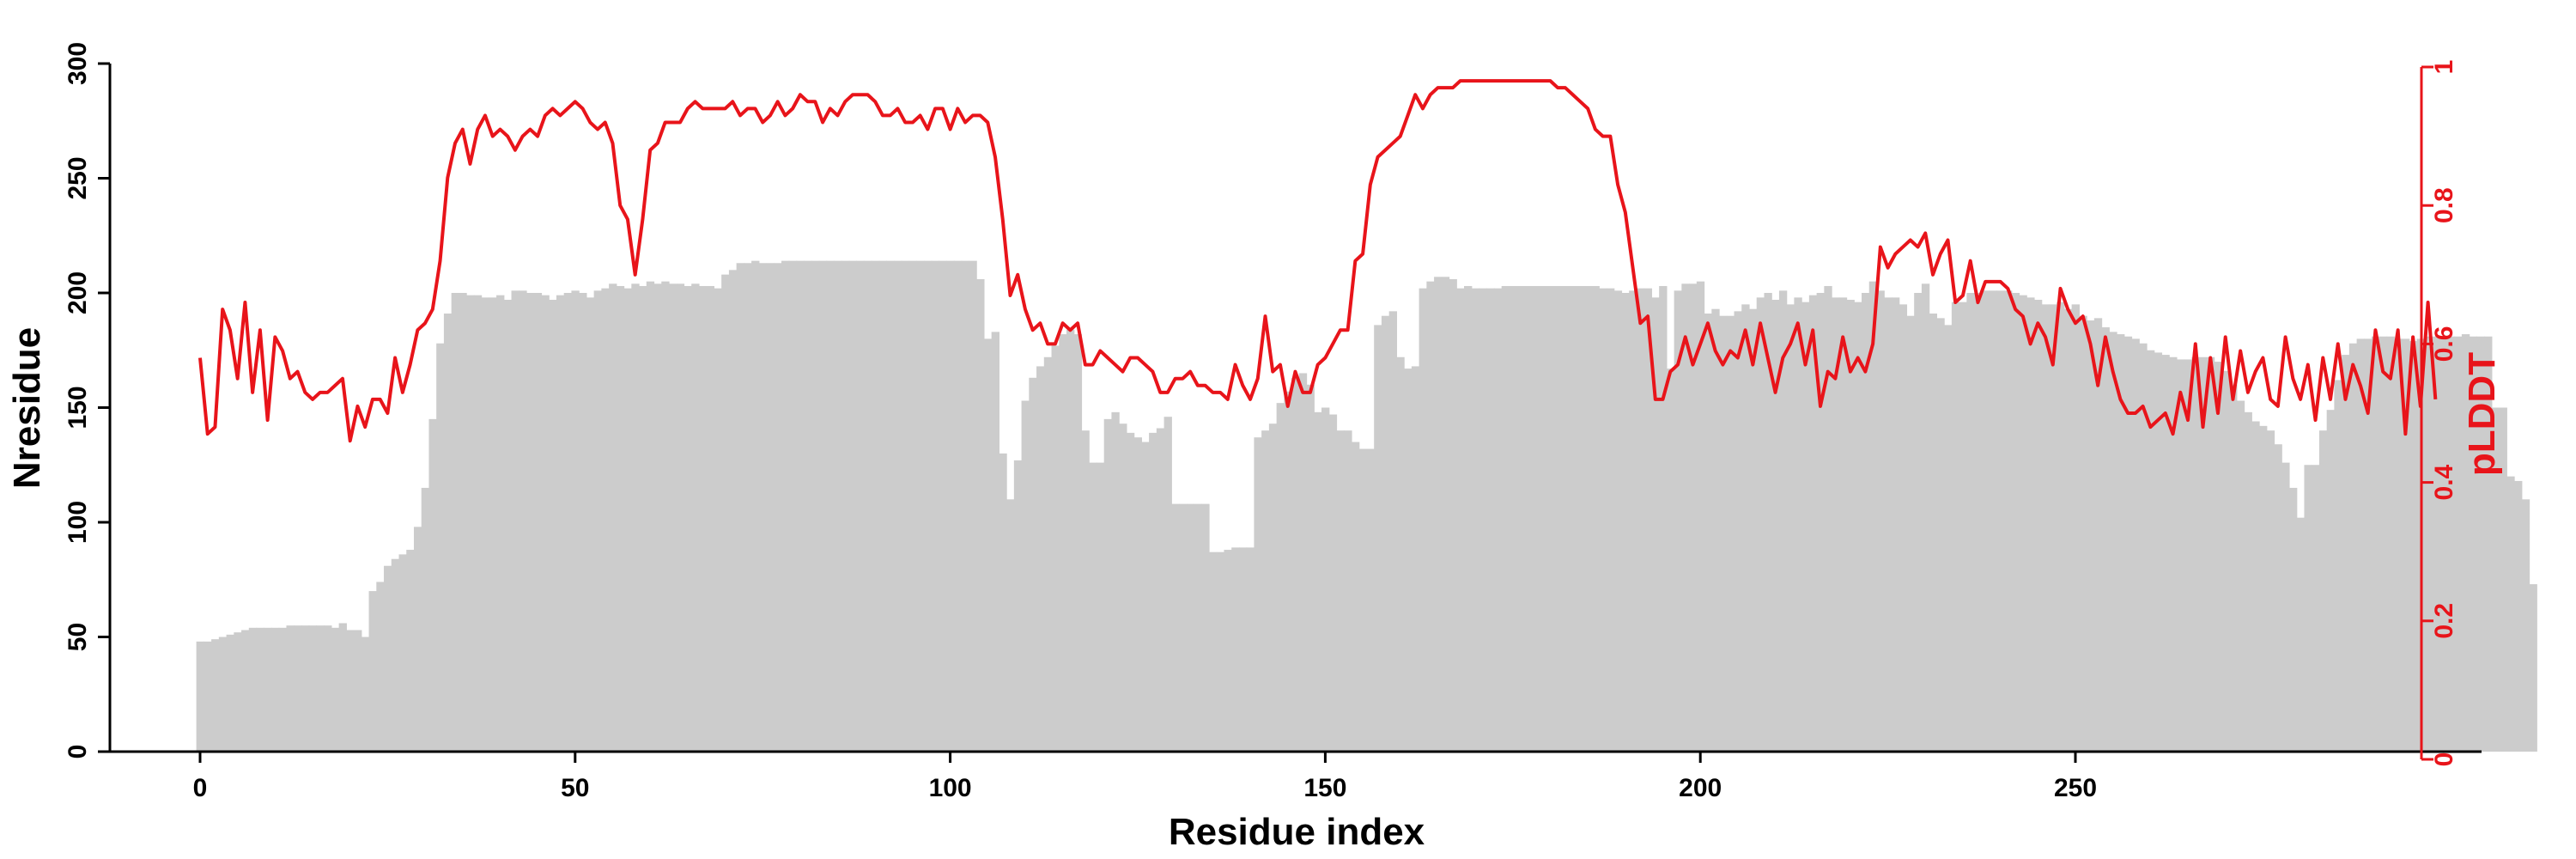  I want to click on x-ticks: 0 50 100 150 200 250, so click(1145, 777).